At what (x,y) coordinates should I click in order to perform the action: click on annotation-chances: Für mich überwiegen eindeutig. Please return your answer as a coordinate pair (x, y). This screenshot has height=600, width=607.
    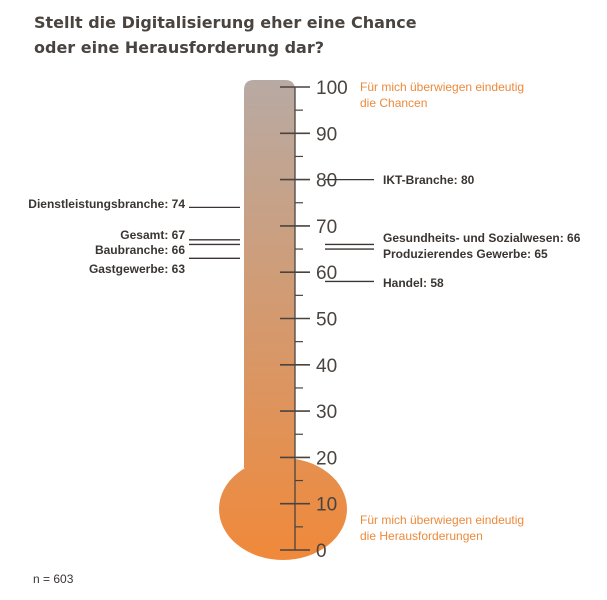
    Looking at the image, I should click on (442, 87).